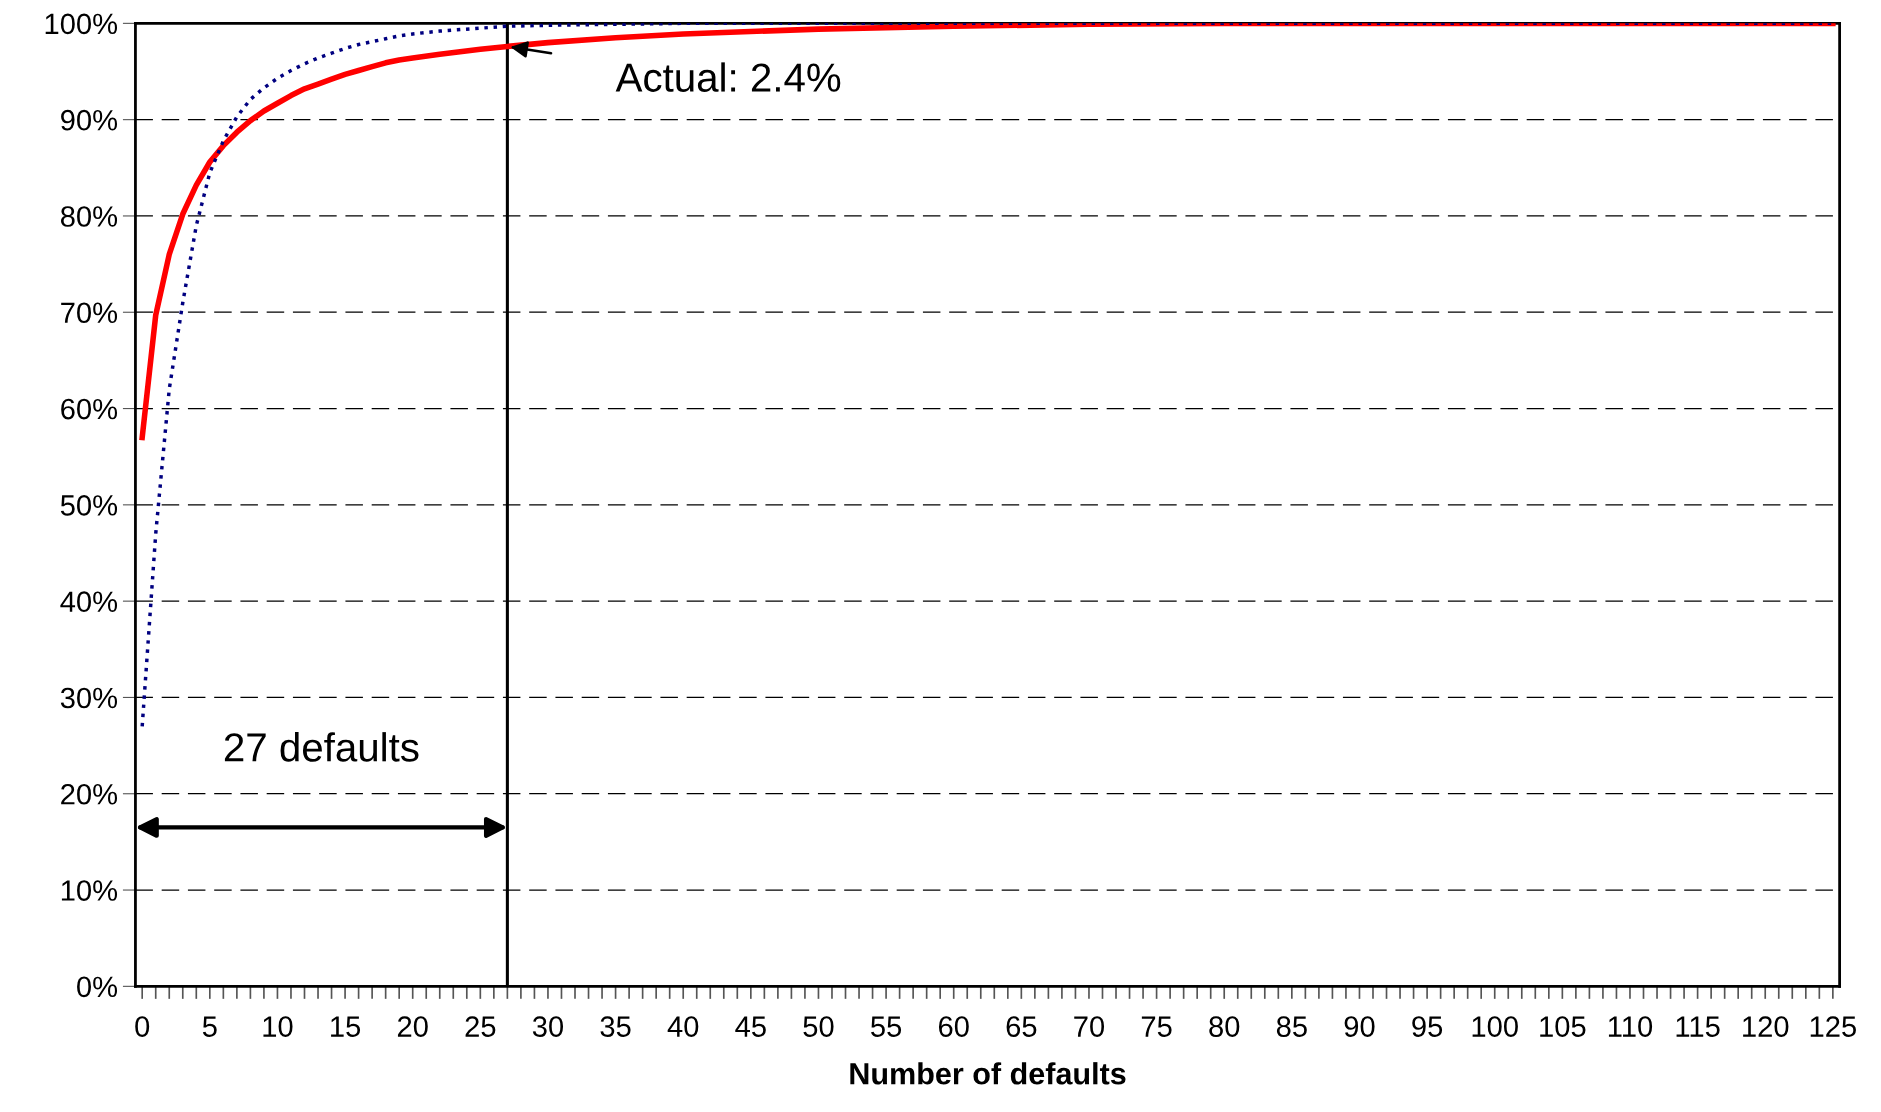  What do you see at coordinates (683, 1026) in the screenshot?
I see `x-tick-label: 40` at bounding box center [683, 1026].